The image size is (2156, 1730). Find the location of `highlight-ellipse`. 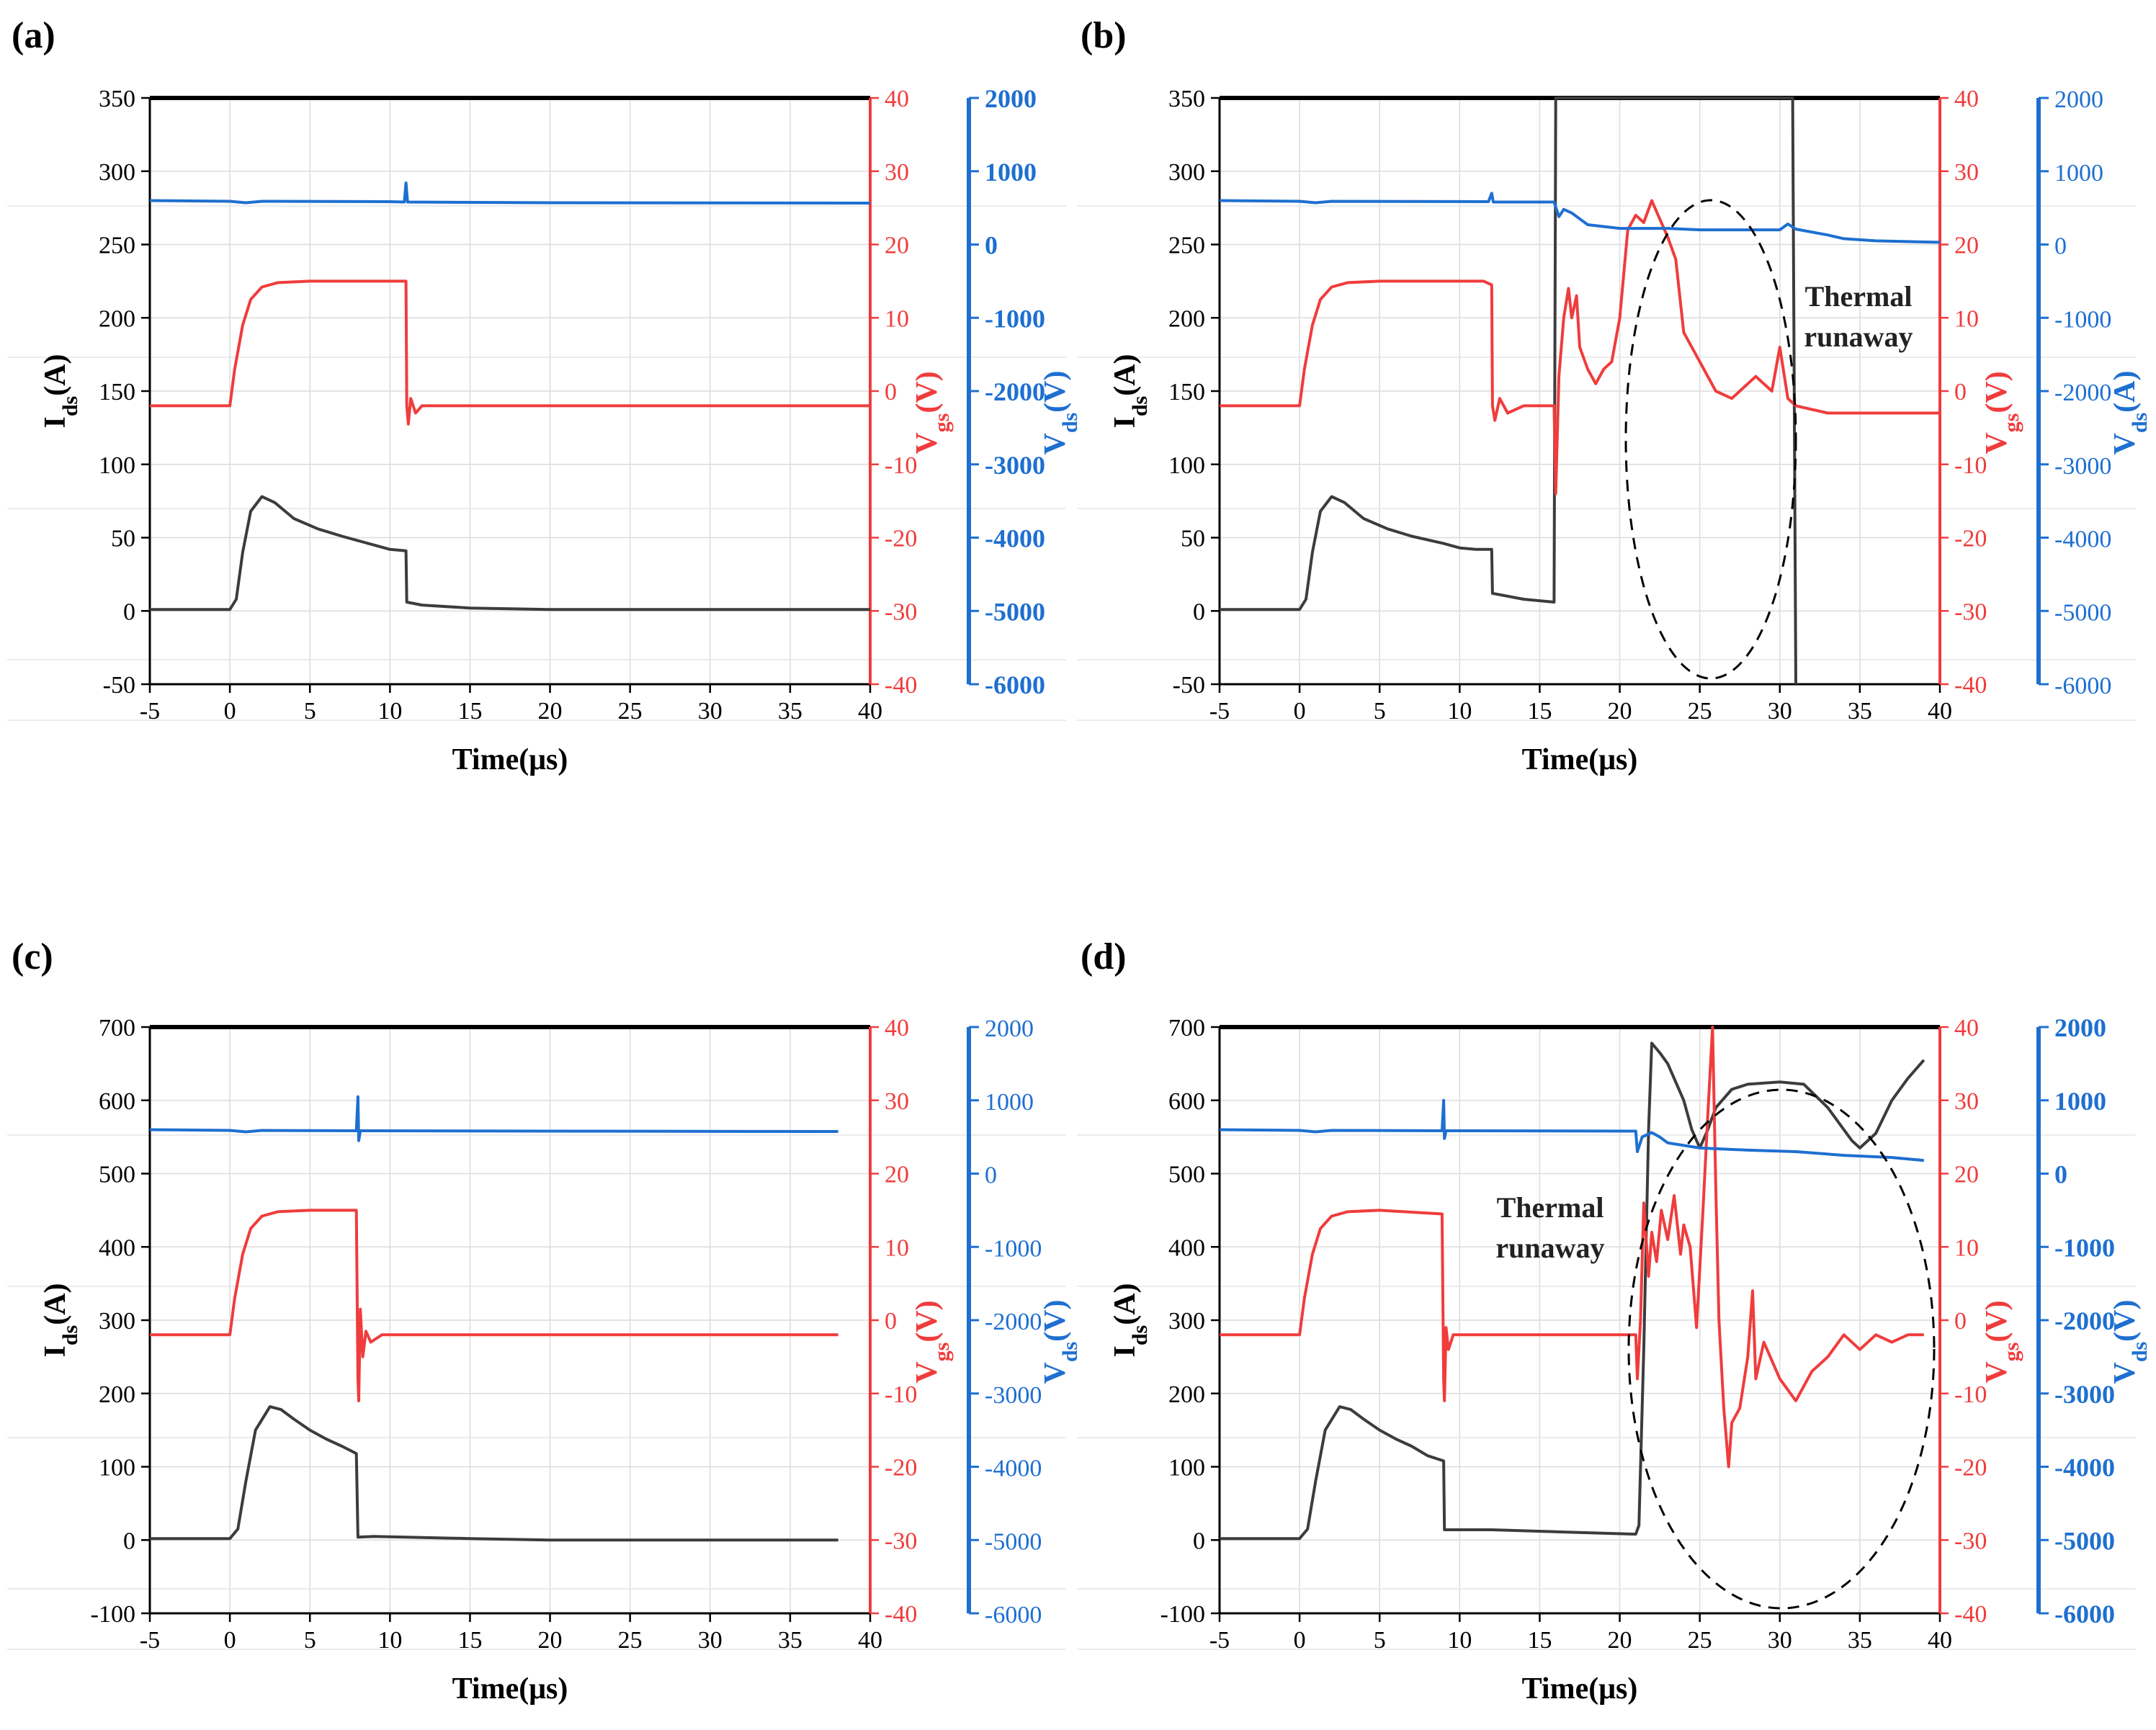

highlight-ellipse is located at coordinates (1781, 1349).